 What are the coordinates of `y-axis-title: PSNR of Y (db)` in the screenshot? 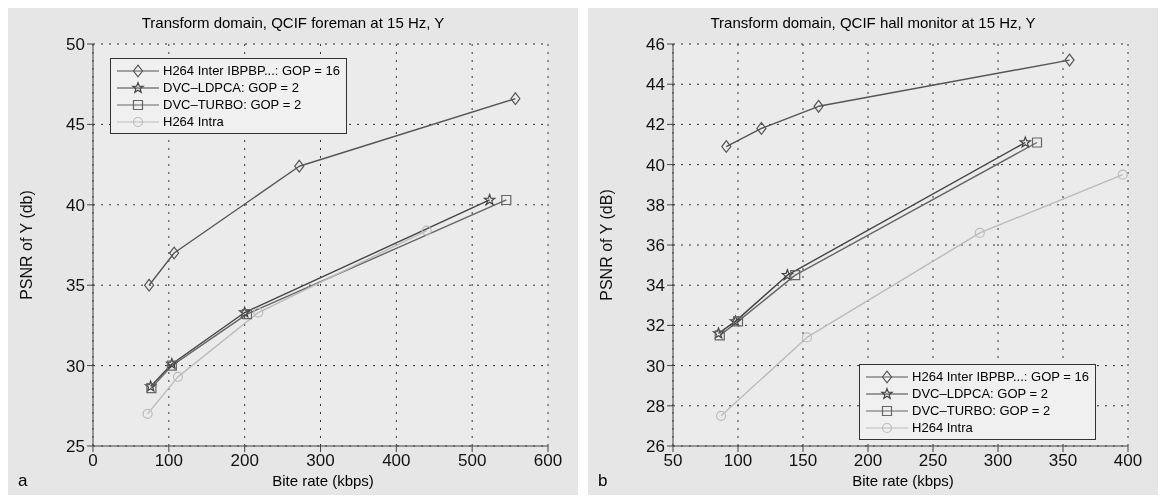 It's located at (26, 245).